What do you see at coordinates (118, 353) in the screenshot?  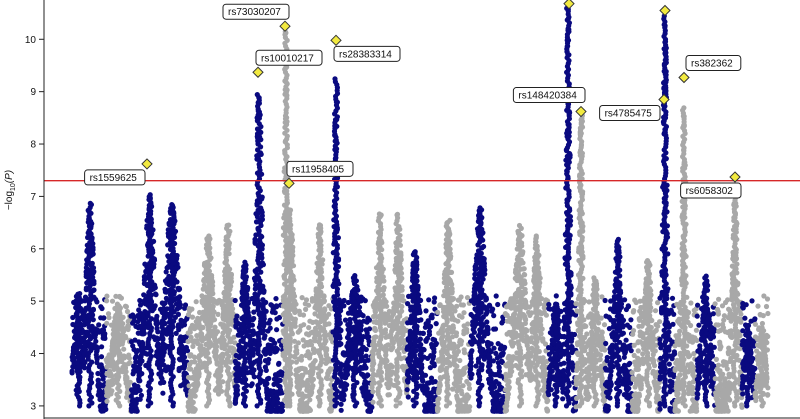 I see `chromosome-2-points` at bounding box center [118, 353].